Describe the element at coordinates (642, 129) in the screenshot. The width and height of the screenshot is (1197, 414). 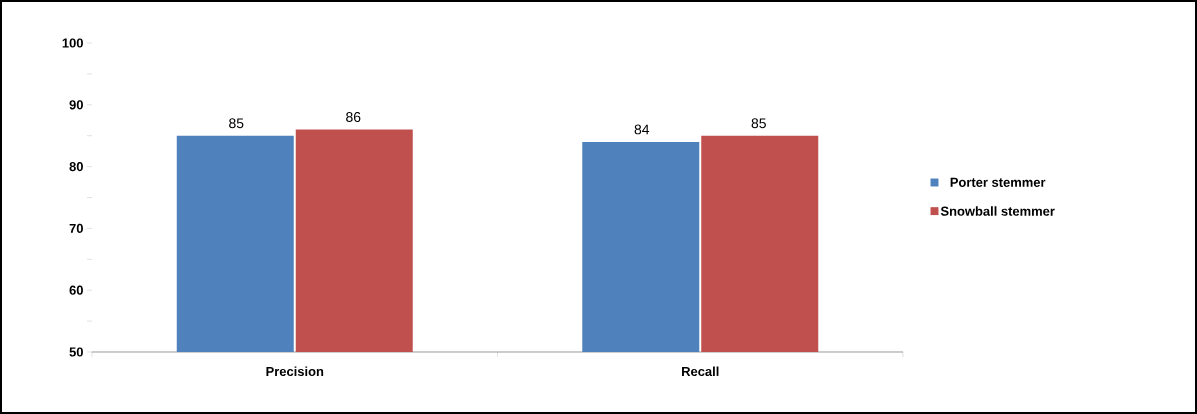
I see `data-label: 84` at that location.